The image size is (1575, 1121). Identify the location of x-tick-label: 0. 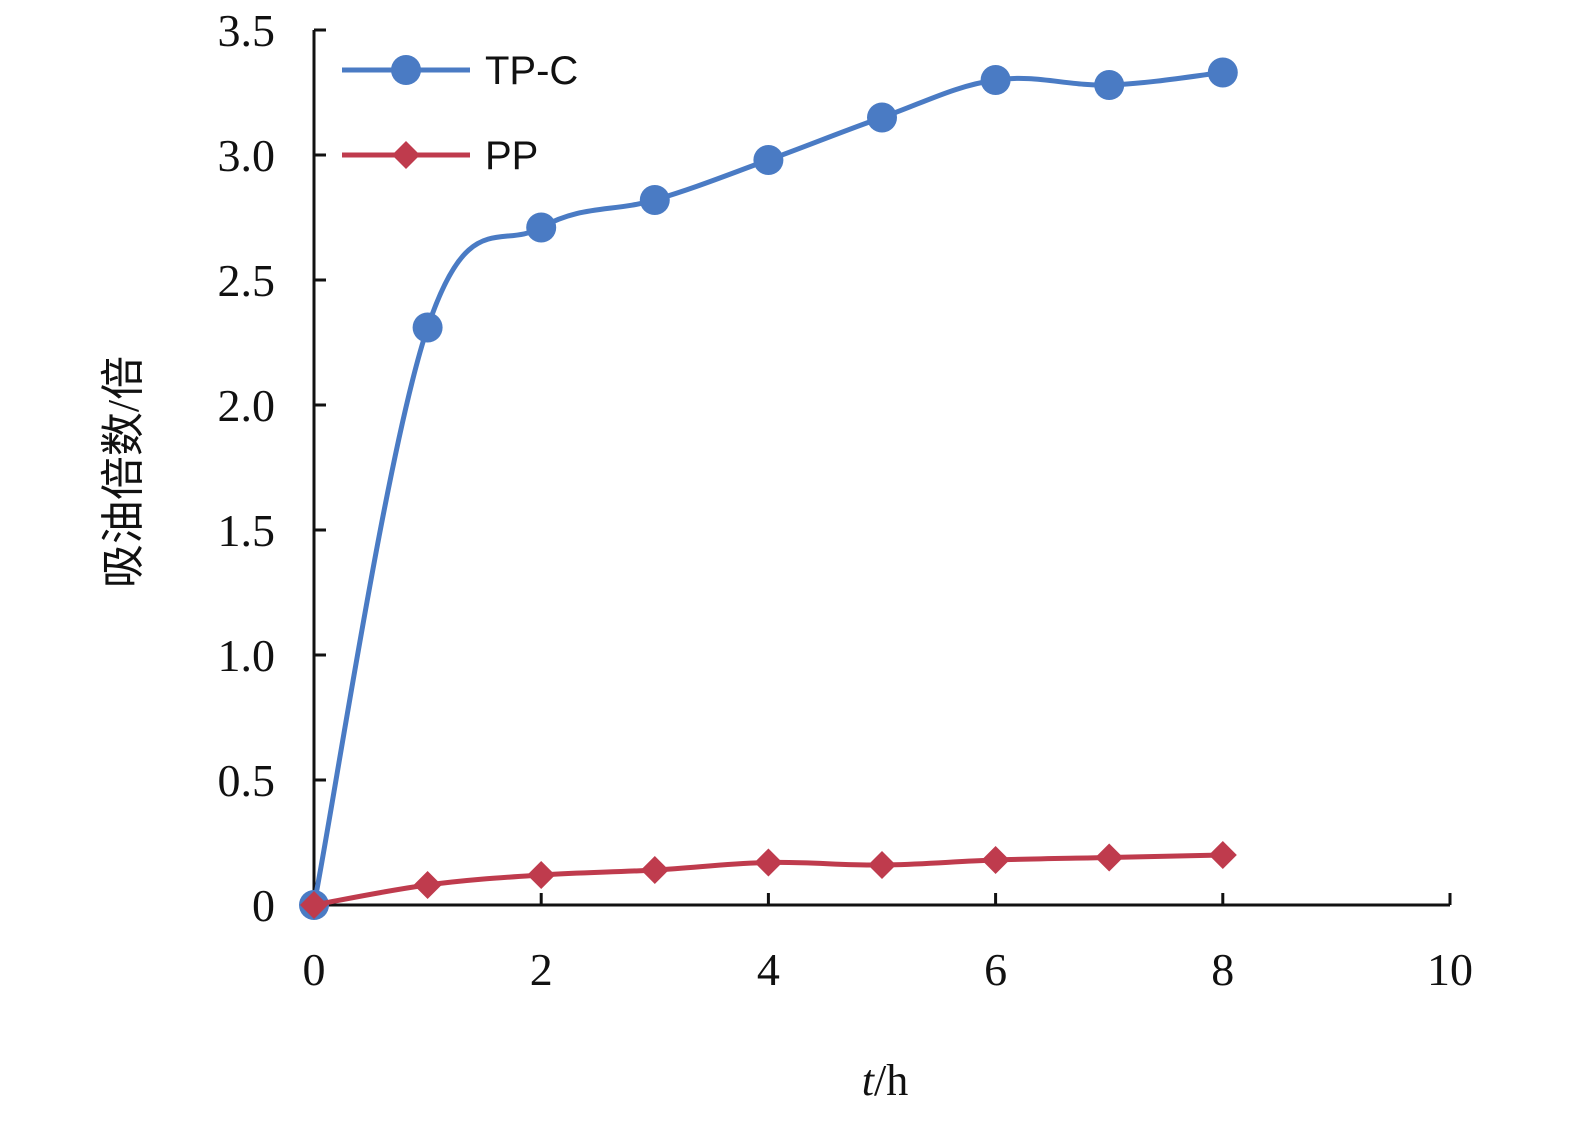
(314, 969).